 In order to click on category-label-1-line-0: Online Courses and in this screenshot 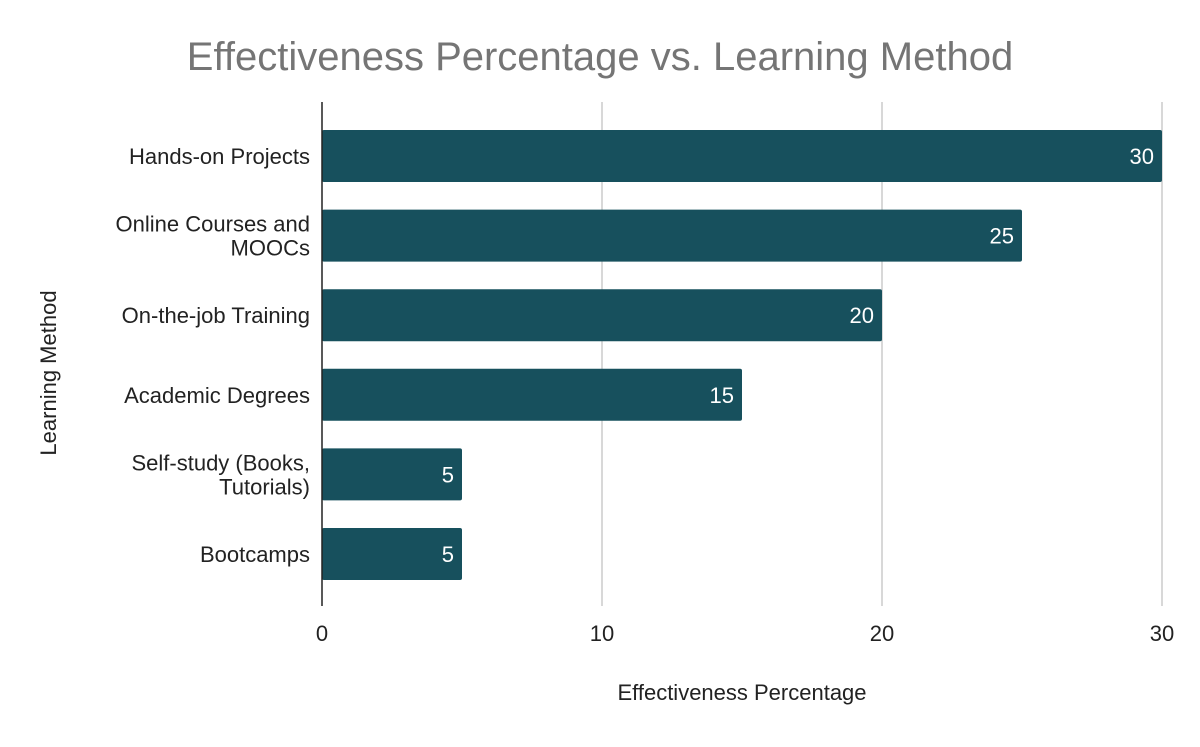, I will do `click(213, 224)`.